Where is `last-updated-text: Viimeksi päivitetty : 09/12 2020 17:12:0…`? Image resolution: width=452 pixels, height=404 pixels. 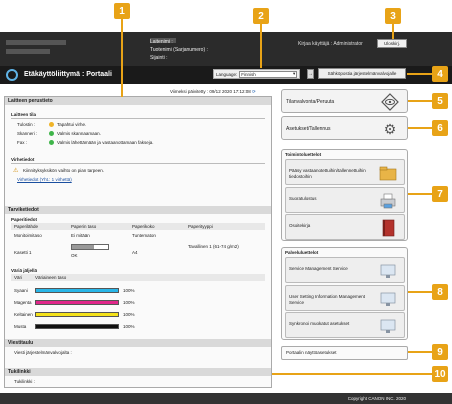
last-updated-text: Viimeksi päivitetty : 09/12 2020 17:12:0… is located at coordinates (210, 91).